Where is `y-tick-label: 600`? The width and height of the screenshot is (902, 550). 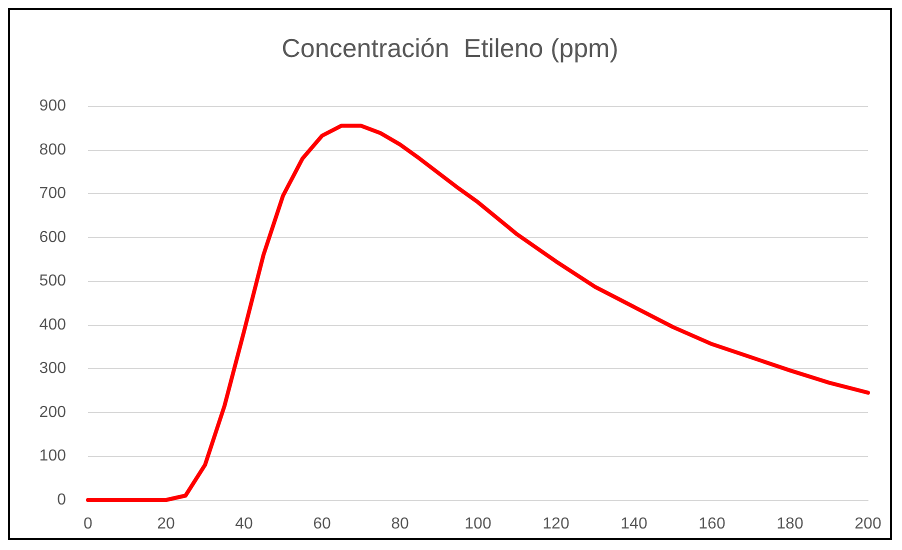 y-tick-label: 600 is located at coordinates (52, 237).